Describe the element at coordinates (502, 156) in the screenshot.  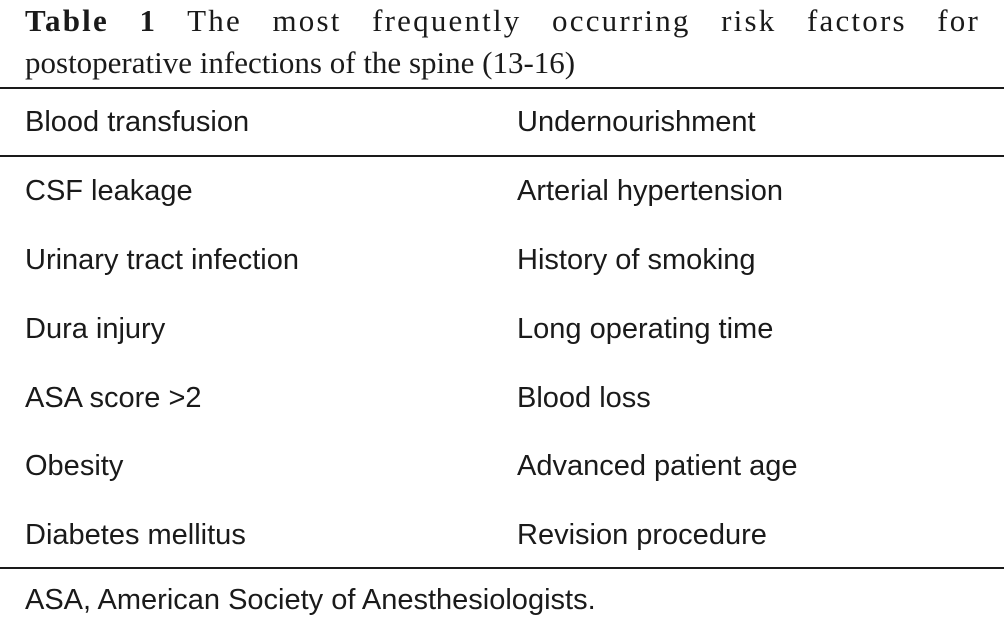
I see `table-header-rule` at that location.